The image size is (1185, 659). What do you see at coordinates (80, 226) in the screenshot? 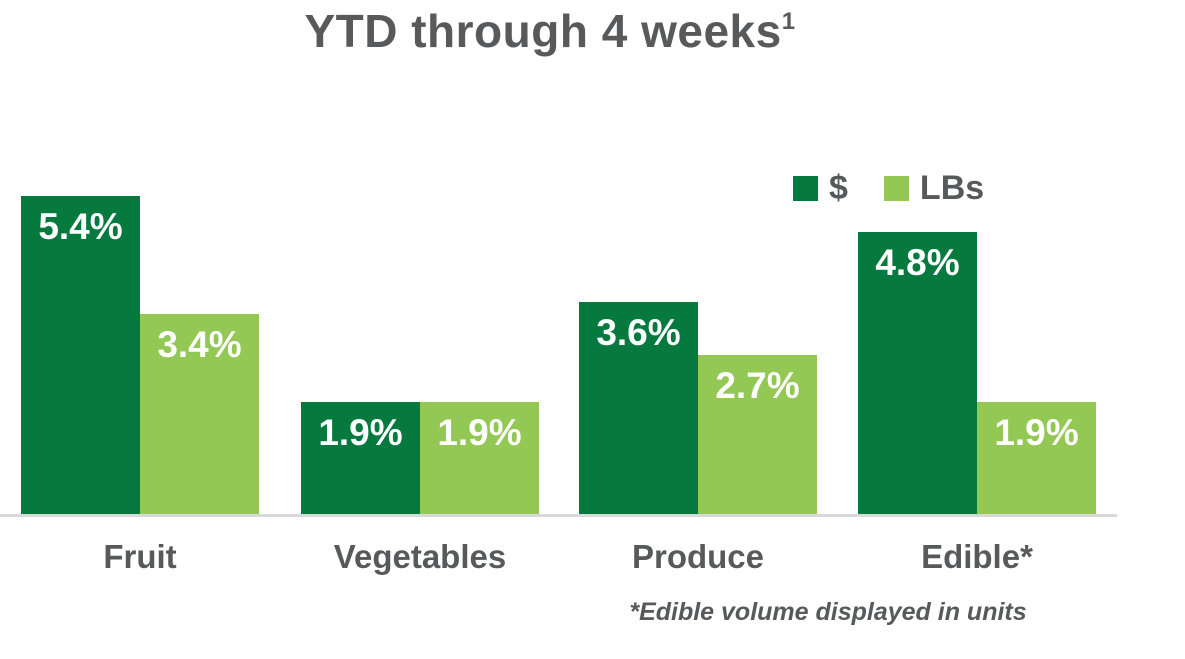
I see `bar-value-label-dollars-fruit: 5.4%` at bounding box center [80, 226].